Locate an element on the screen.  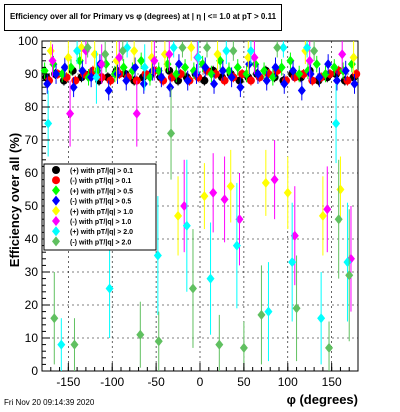
y-tick-label: 50 is located at coordinates (32, 206).